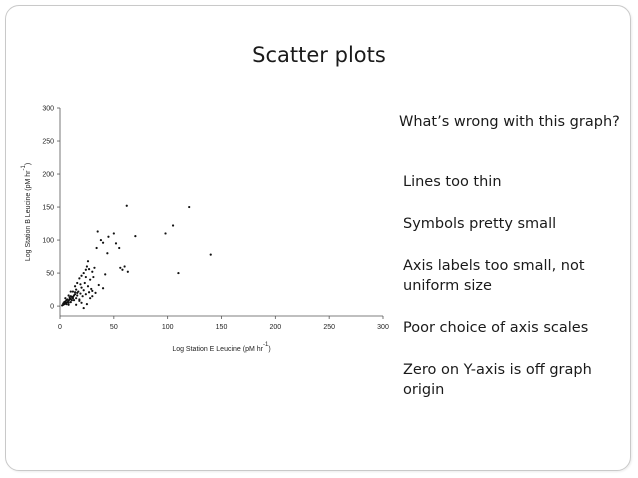  Describe the element at coordinates (50, 274) in the screenshot. I see `y-tick-label: 50` at that location.